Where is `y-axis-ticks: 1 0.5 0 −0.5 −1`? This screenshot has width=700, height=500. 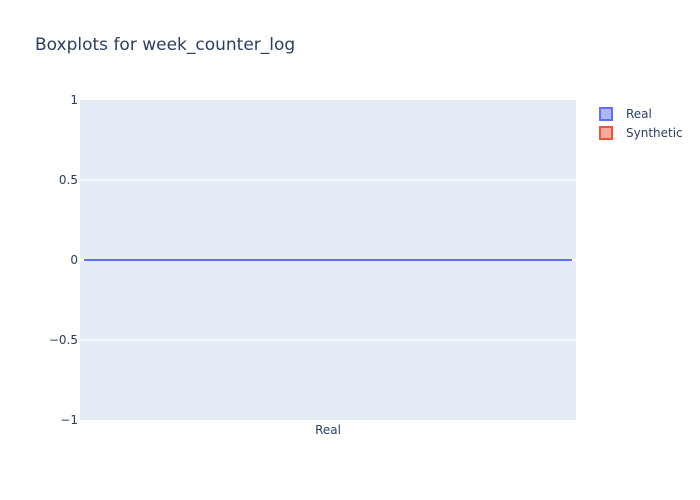 y-axis-ticks: 1 0.5 0 −0.5 −1 is located at coordinates (63, 260).